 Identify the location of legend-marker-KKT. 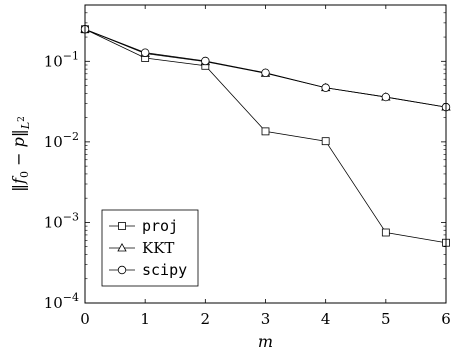
(122, 247).